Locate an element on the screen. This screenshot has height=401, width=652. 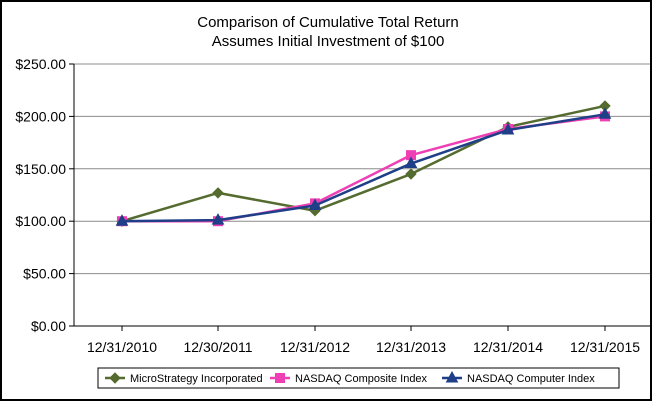
legend-label: NASDAQ Composite Index is located at coordinates (361, 379).